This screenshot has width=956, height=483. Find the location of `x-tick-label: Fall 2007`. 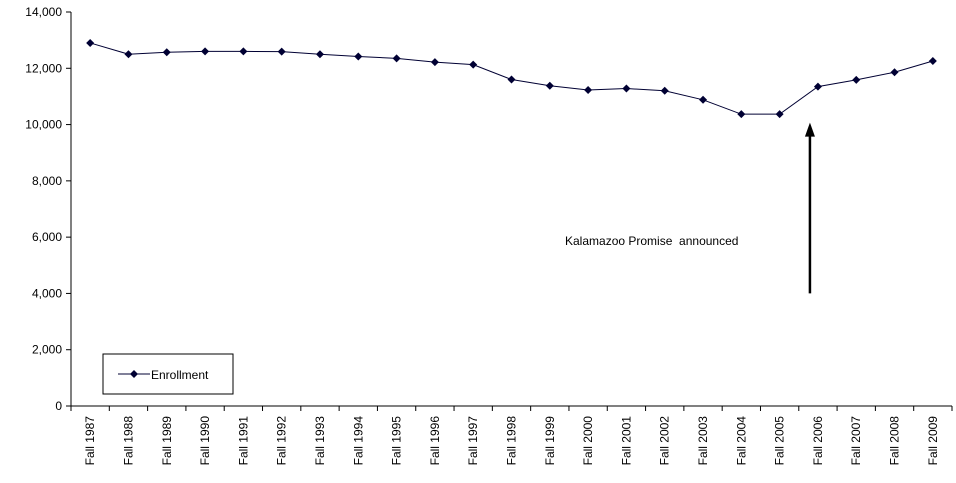

x-tick-label: Fall 2007 is located at coordinates (856, 441).